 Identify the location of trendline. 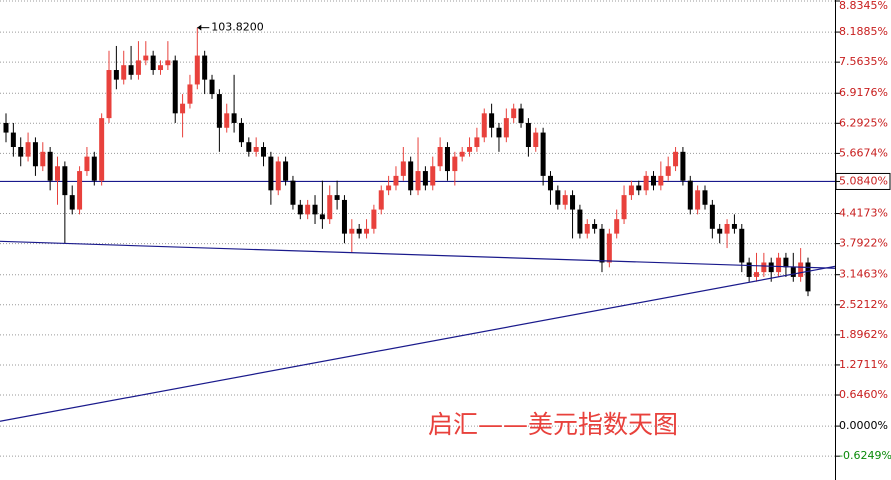
(418, 254).